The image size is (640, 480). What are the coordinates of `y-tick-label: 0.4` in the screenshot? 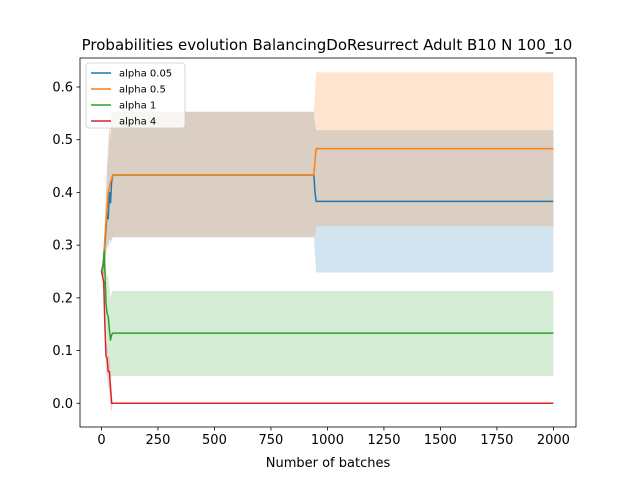 It's located at (62, 193).